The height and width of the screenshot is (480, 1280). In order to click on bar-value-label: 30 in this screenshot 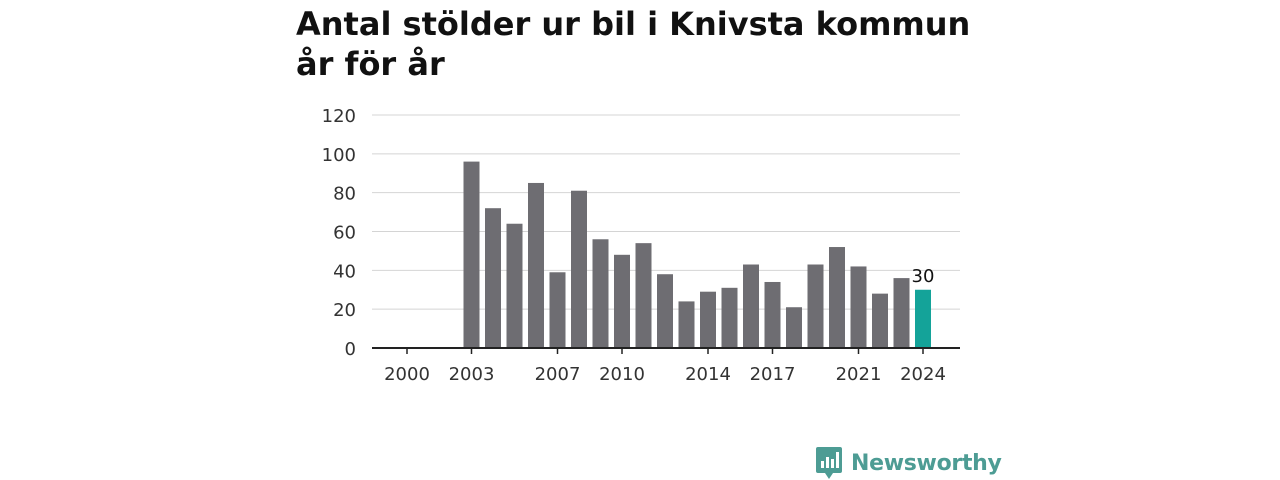, I will do `click(923, 276)`.